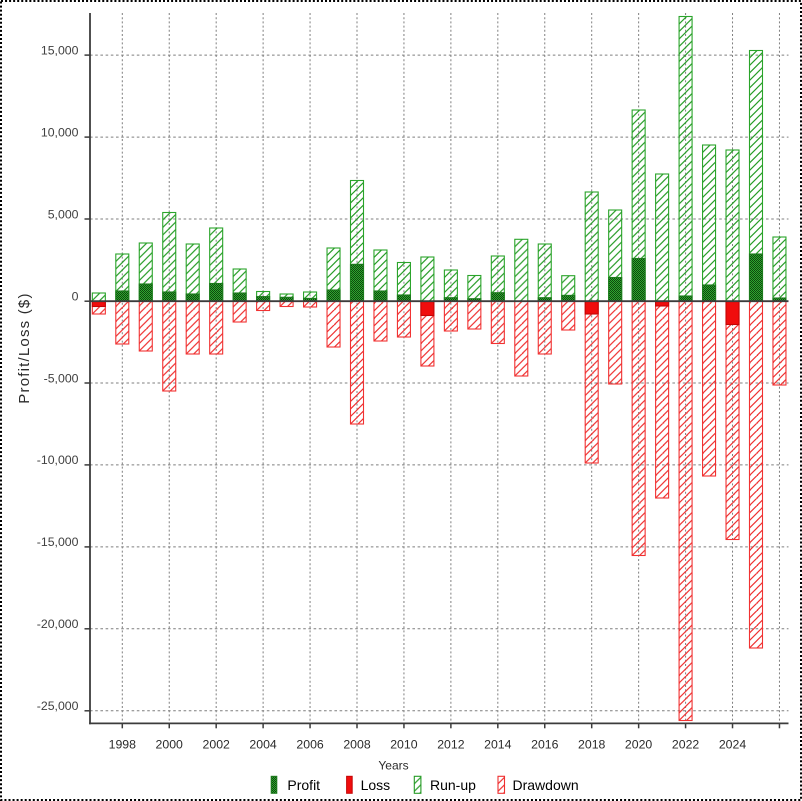  What do you see at coordinates (639, 744) in the screenshot?
I see `svg-text: 2020` at bounding box center [639, 744].